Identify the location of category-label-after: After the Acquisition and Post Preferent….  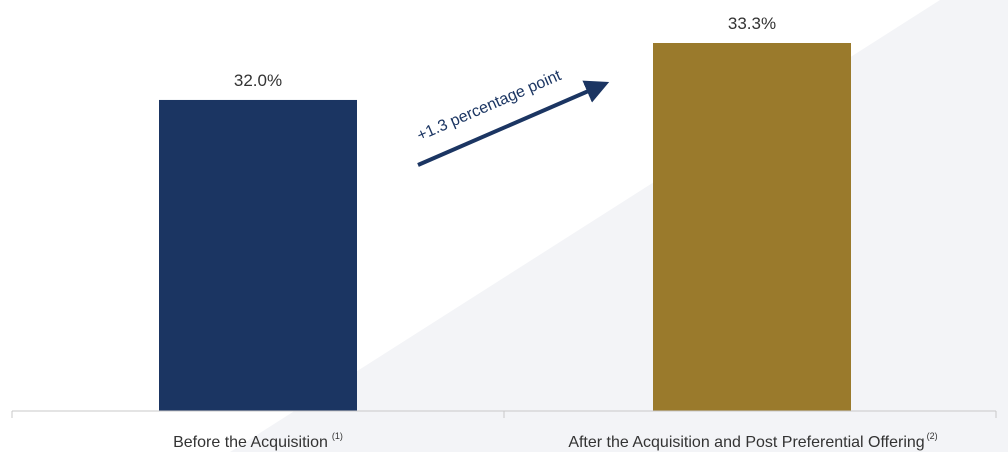
(752, 441).